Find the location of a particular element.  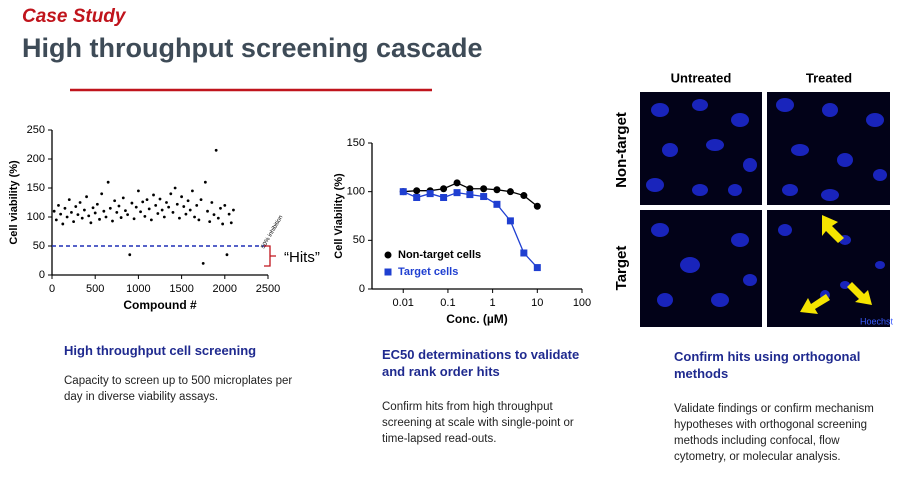

row-label: Non-target is located at coordinates (621, 150).